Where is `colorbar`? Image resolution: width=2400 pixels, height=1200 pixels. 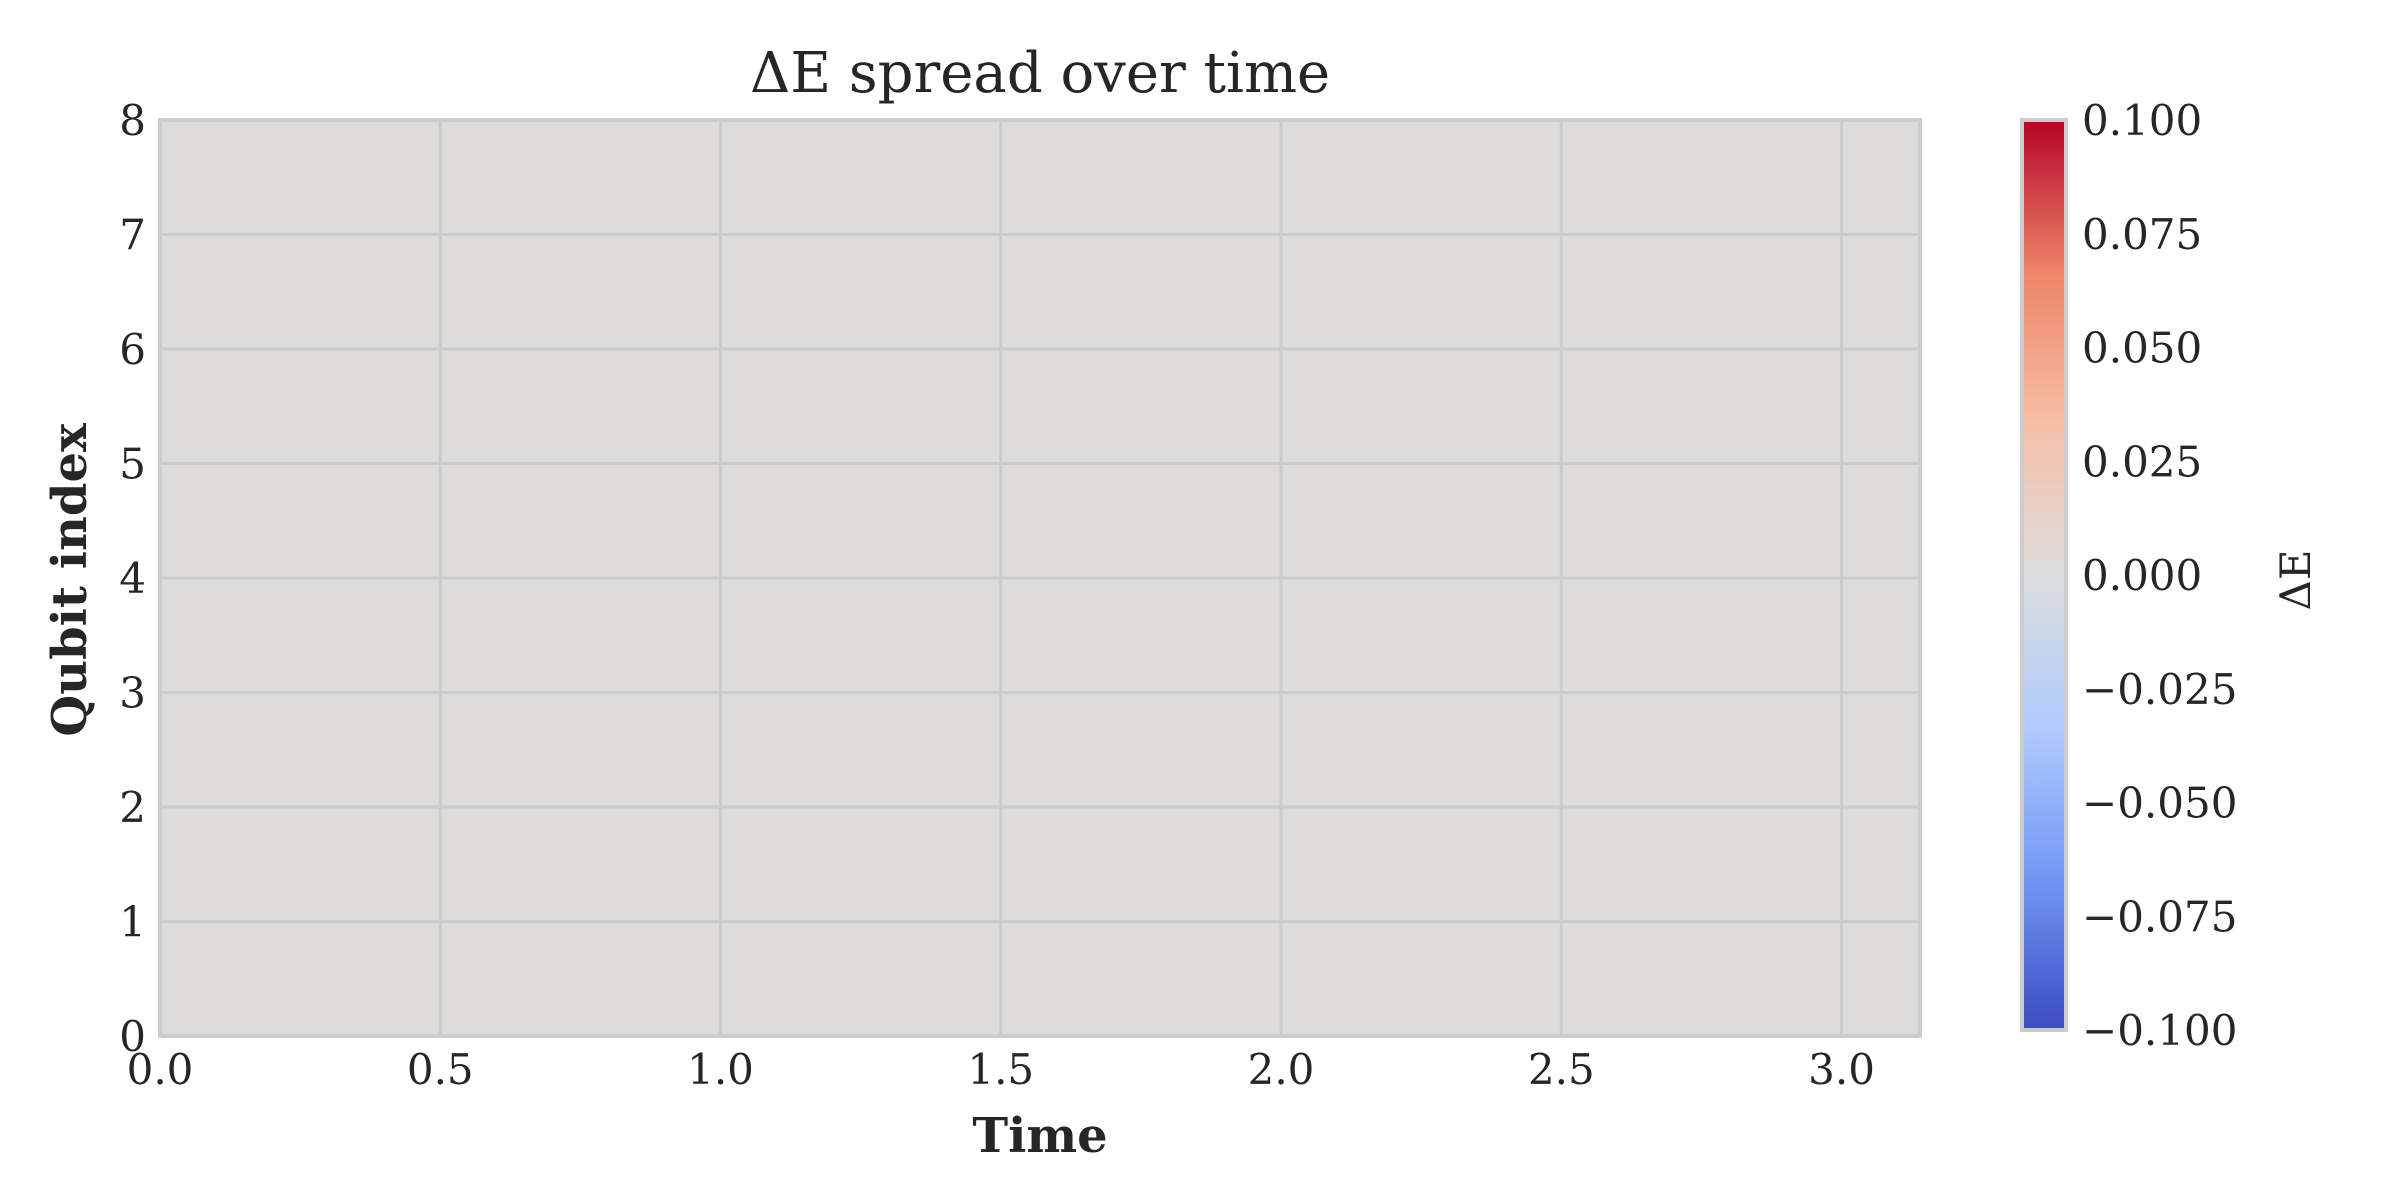 colorbar is located at coordinates (2044, 575).